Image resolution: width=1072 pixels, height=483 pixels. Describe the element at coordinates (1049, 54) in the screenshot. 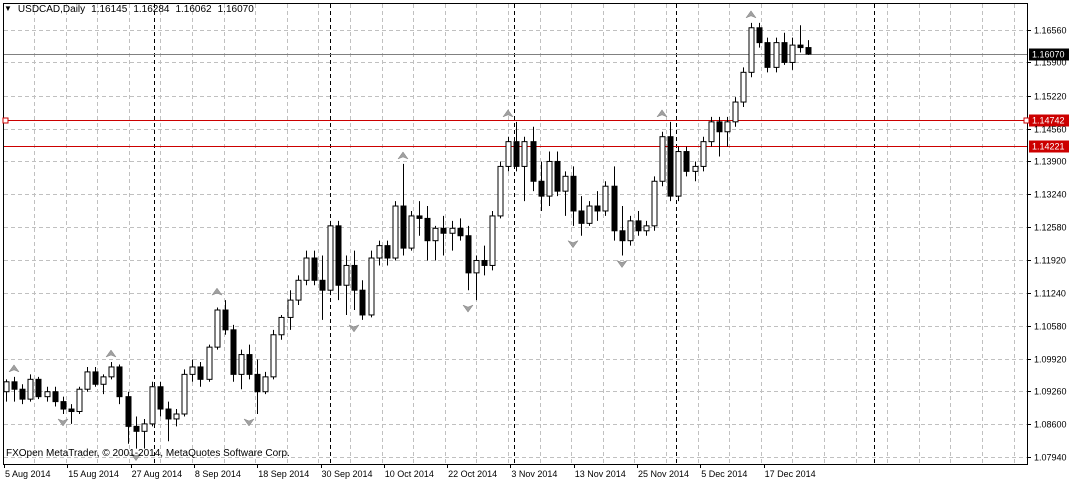

I see `current-price-tag` at that location.